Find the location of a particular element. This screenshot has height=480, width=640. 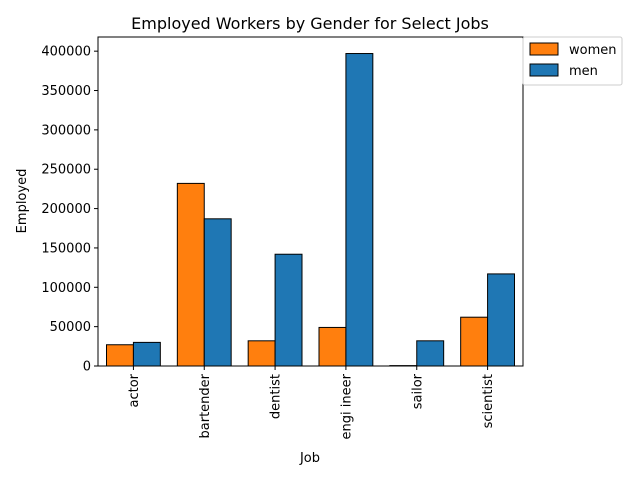

y-tick-label: 400000 is located at coordinates (66, 52).